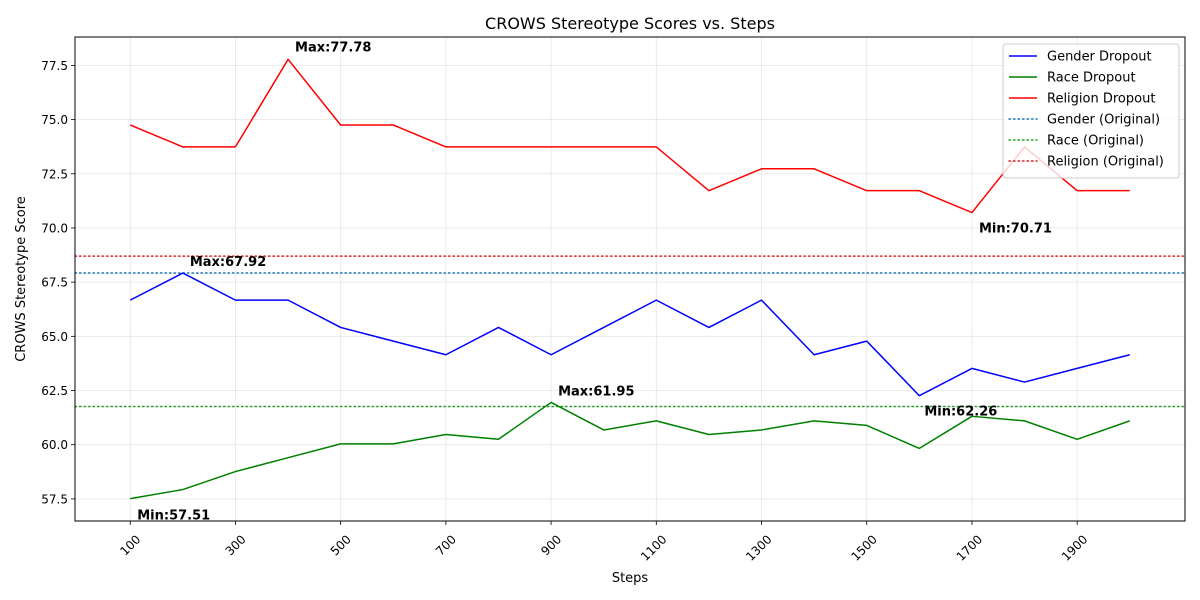 The image size is (1200, 600). Describe the element at coordinates (630, 450) in the screenshot. I see `series-line` at that location.